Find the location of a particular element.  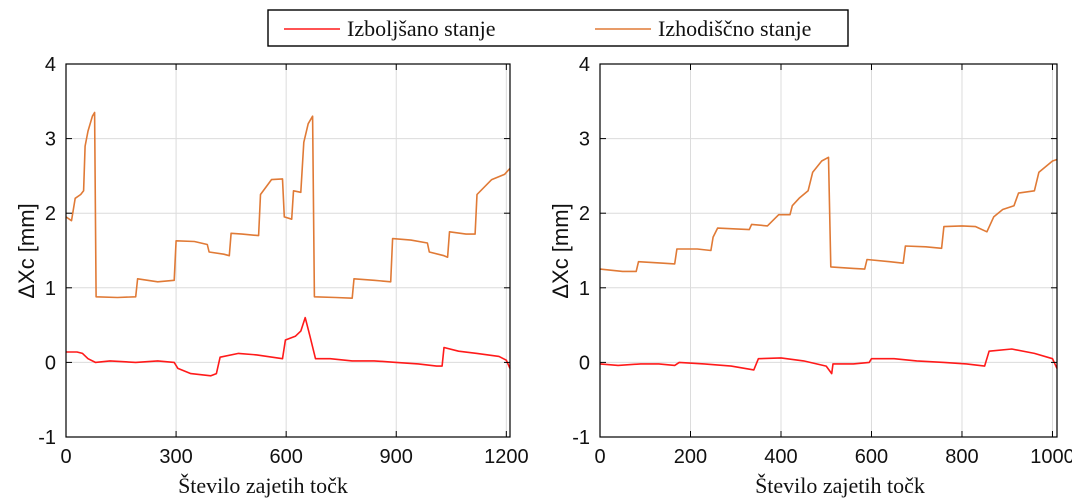

left-y-tick-label-0: -1 is located at coordinates (47, 438).